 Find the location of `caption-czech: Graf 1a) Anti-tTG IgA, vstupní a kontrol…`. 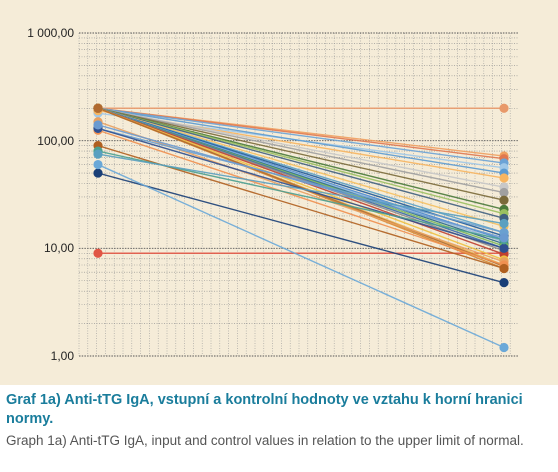

caption-czech: Graf 1a) Anti-tTG IgA, vstupní a kontrol… is located at coordinates (264, 409).